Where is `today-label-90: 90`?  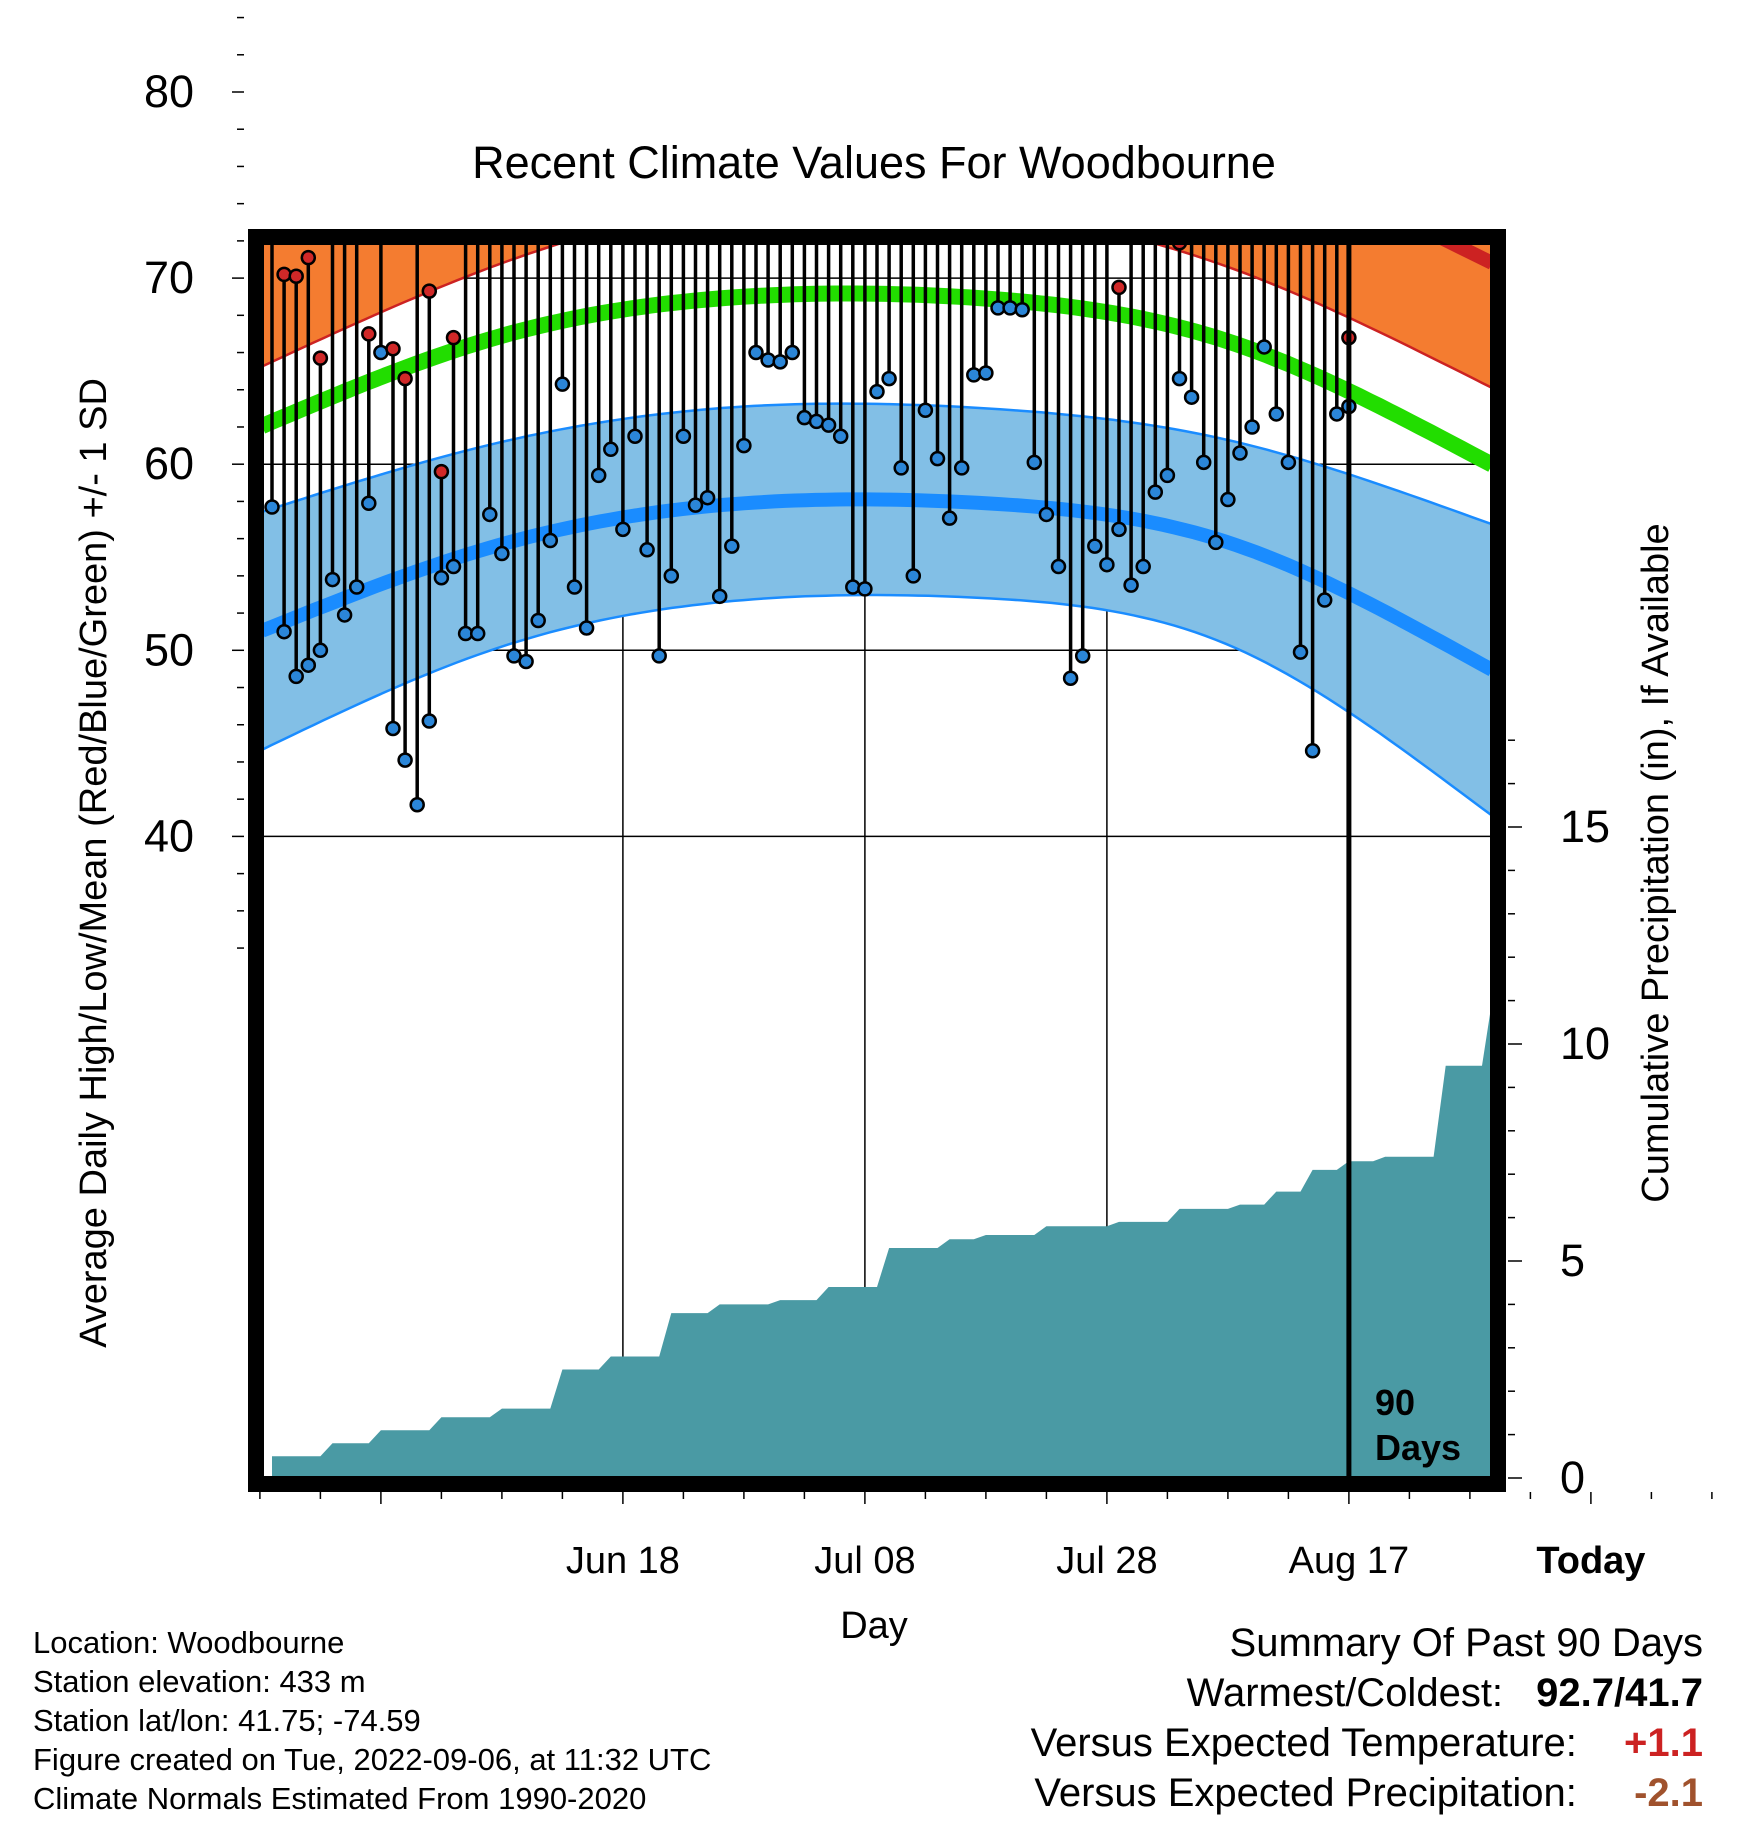 today-label-90: 90 is located at coordinates (1395, 1402).